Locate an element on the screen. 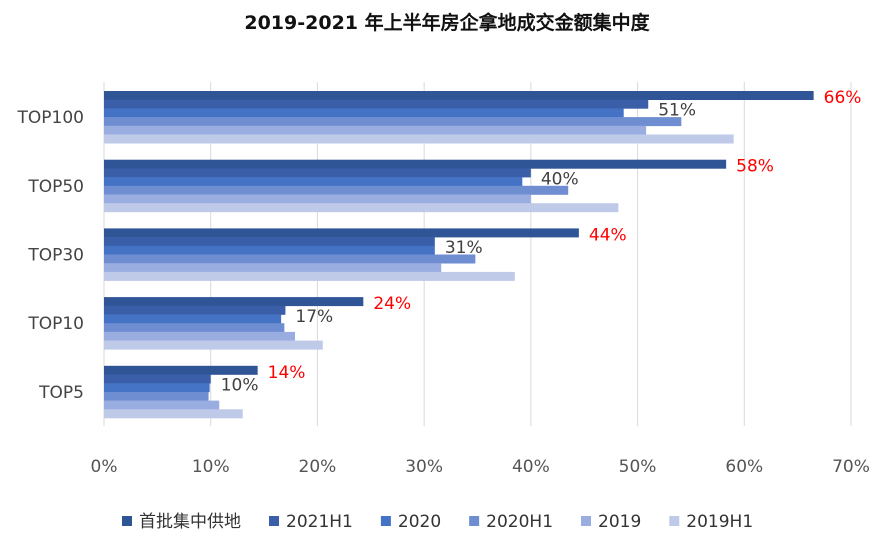 The height and width of the screenshot is (542, 895). data-label: 24% is located at coordinates (392, 304).